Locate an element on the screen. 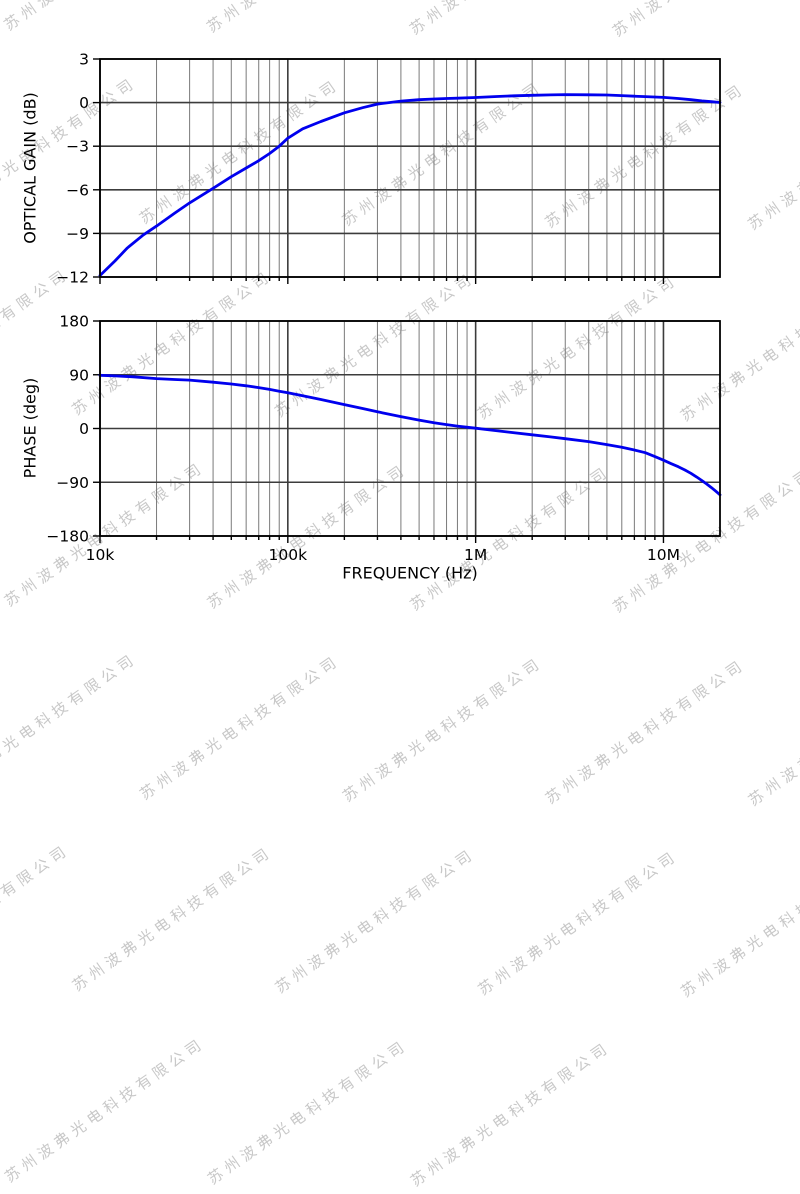 The image size is (800, 1194). gain-curve is located at coordinates (410, 185).